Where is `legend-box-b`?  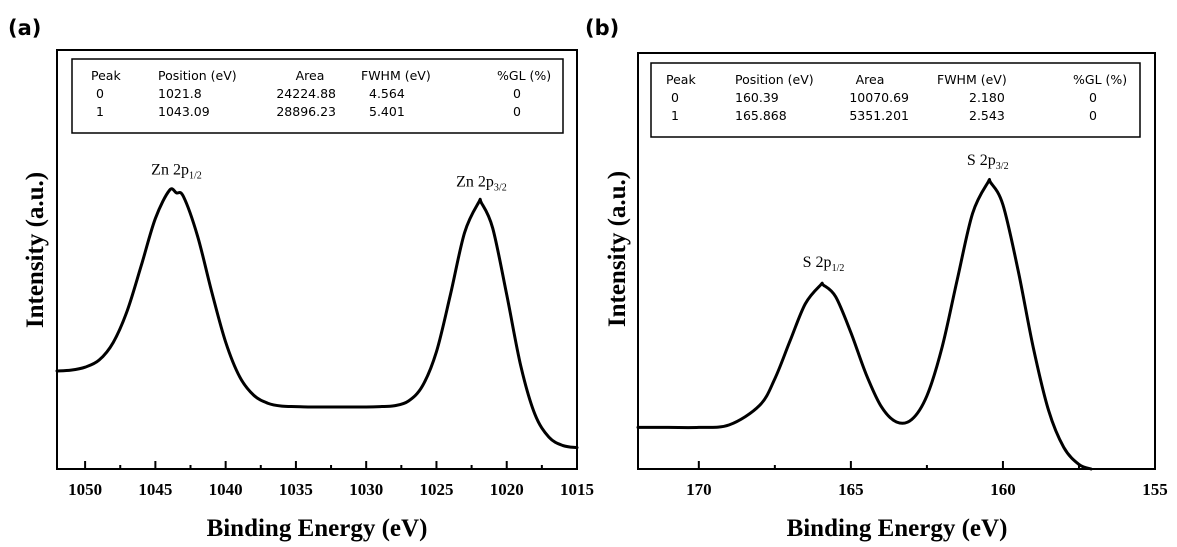
legend-box-b is located at coordinates (895, 100).